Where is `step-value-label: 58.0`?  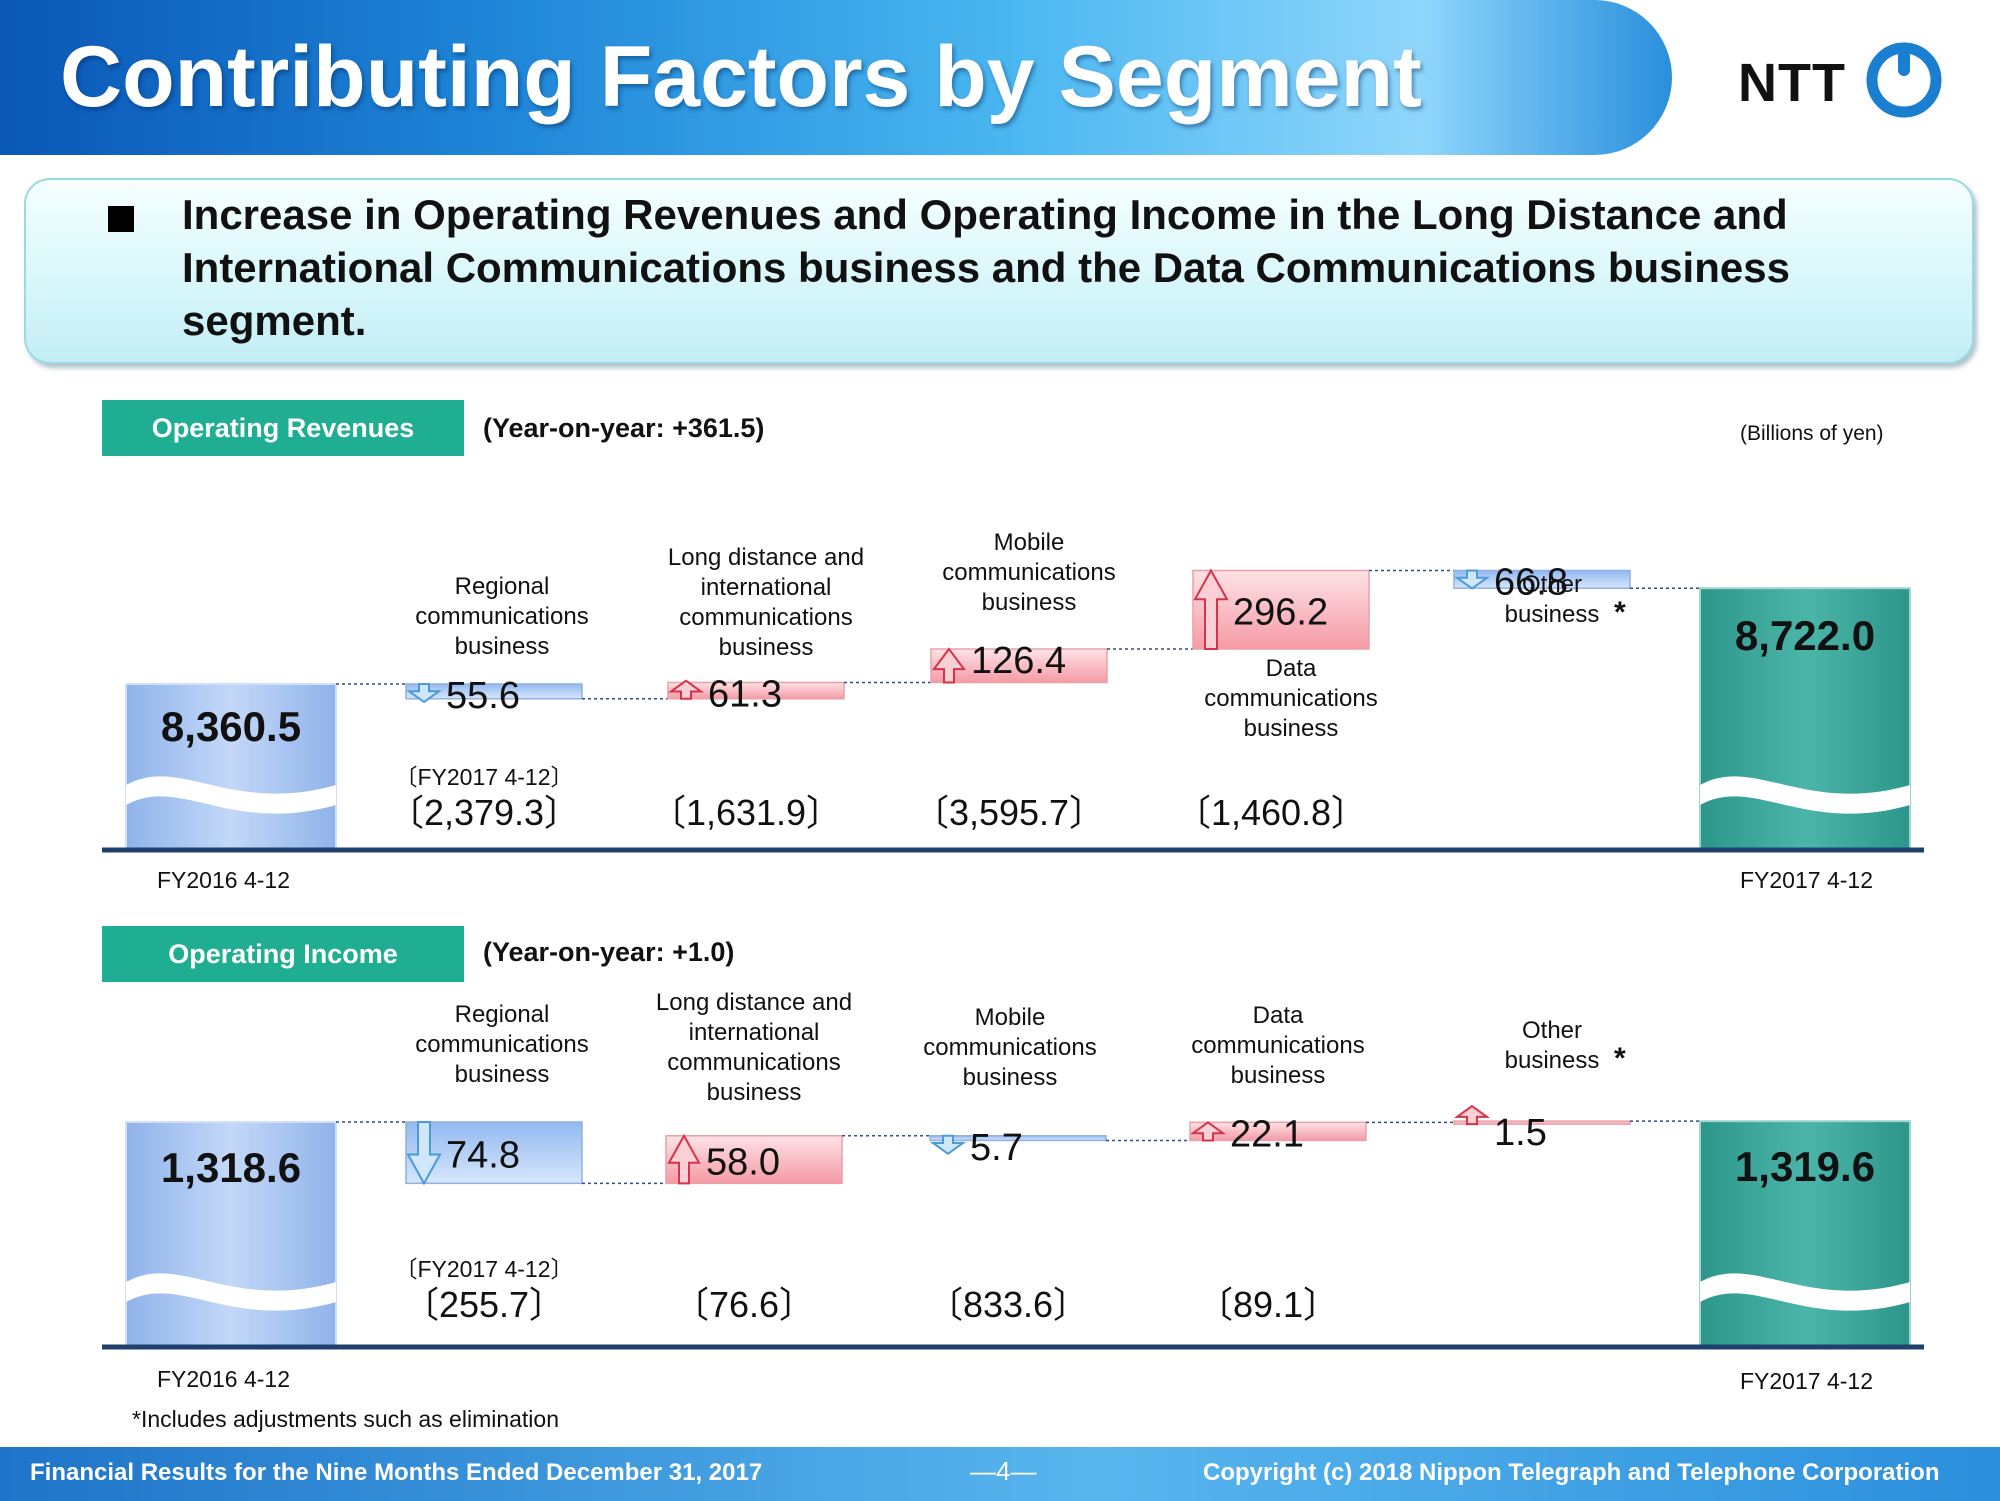 step-value-label: 58.0 is located at coordinates (743, 1163).